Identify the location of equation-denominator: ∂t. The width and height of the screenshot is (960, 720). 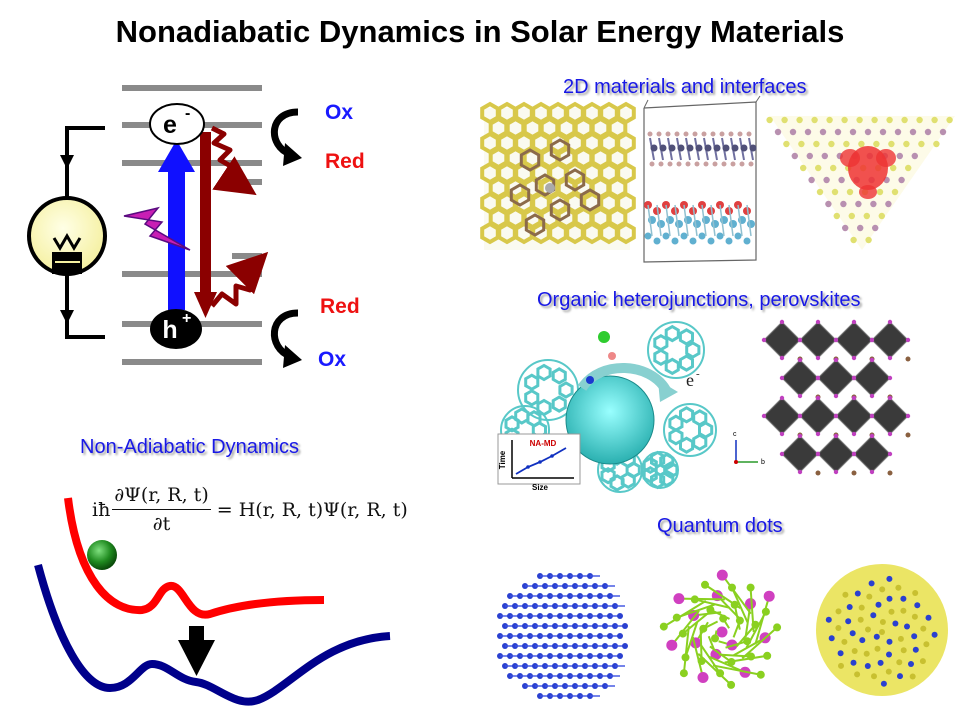
(161, 524).